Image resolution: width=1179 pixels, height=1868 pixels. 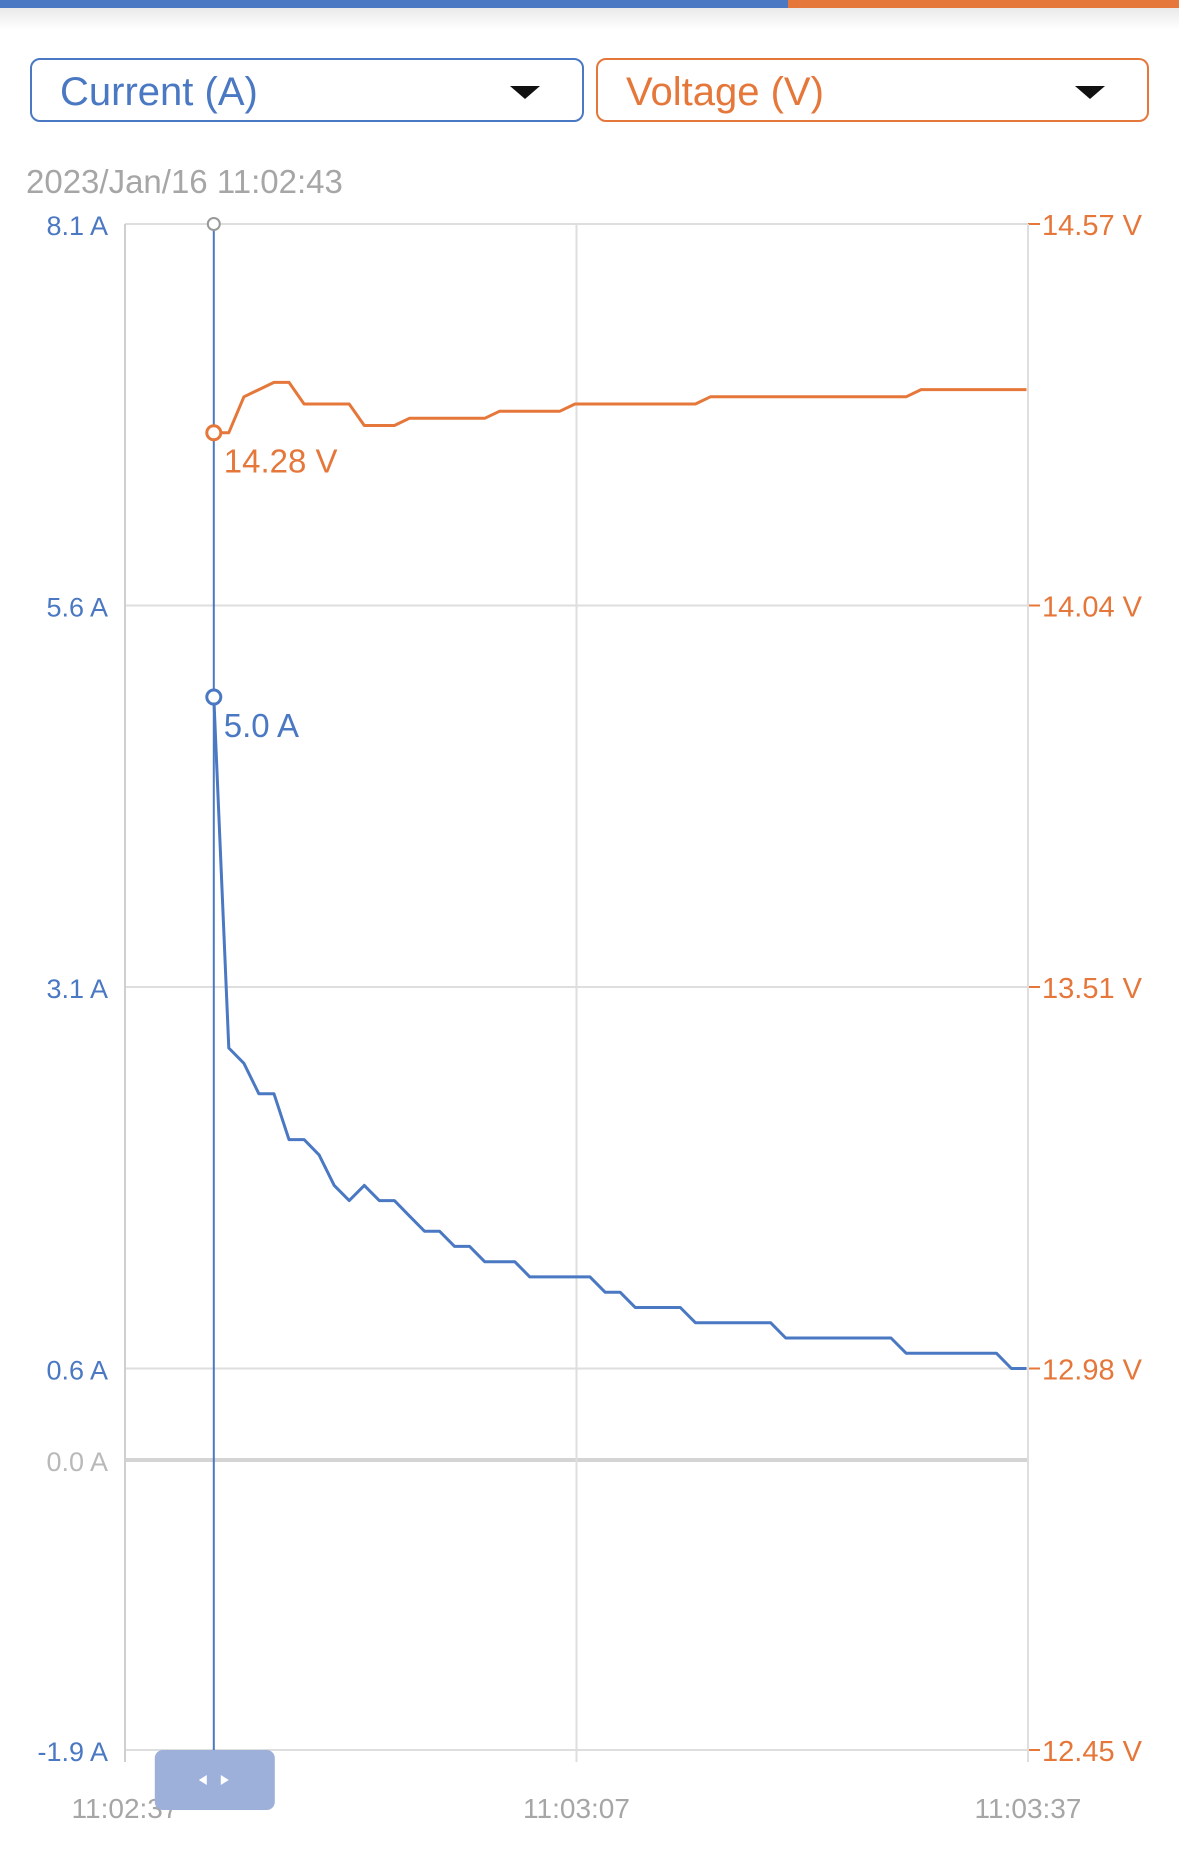 I want to click on top-color-bar, so click(x=589, y=4).